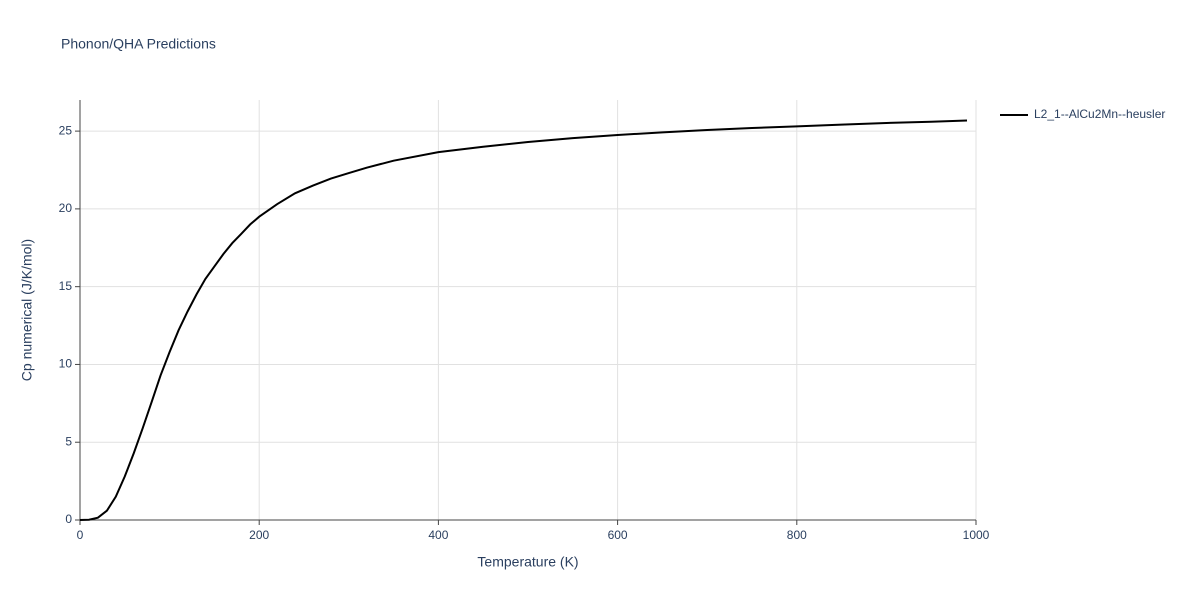 This screenshot has width=1200, height=605. What do you see at coordinates (976, 535) in the screenshot?
I see `x-tick-label: 1000` at bounding box center [976, 535].